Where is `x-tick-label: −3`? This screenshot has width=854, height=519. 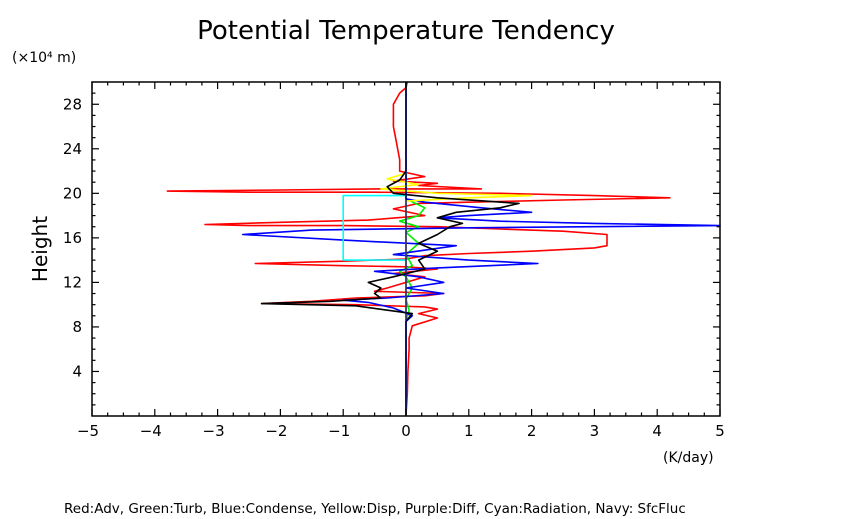
x-tick-label: −3 is located at coordinates (214, 431).